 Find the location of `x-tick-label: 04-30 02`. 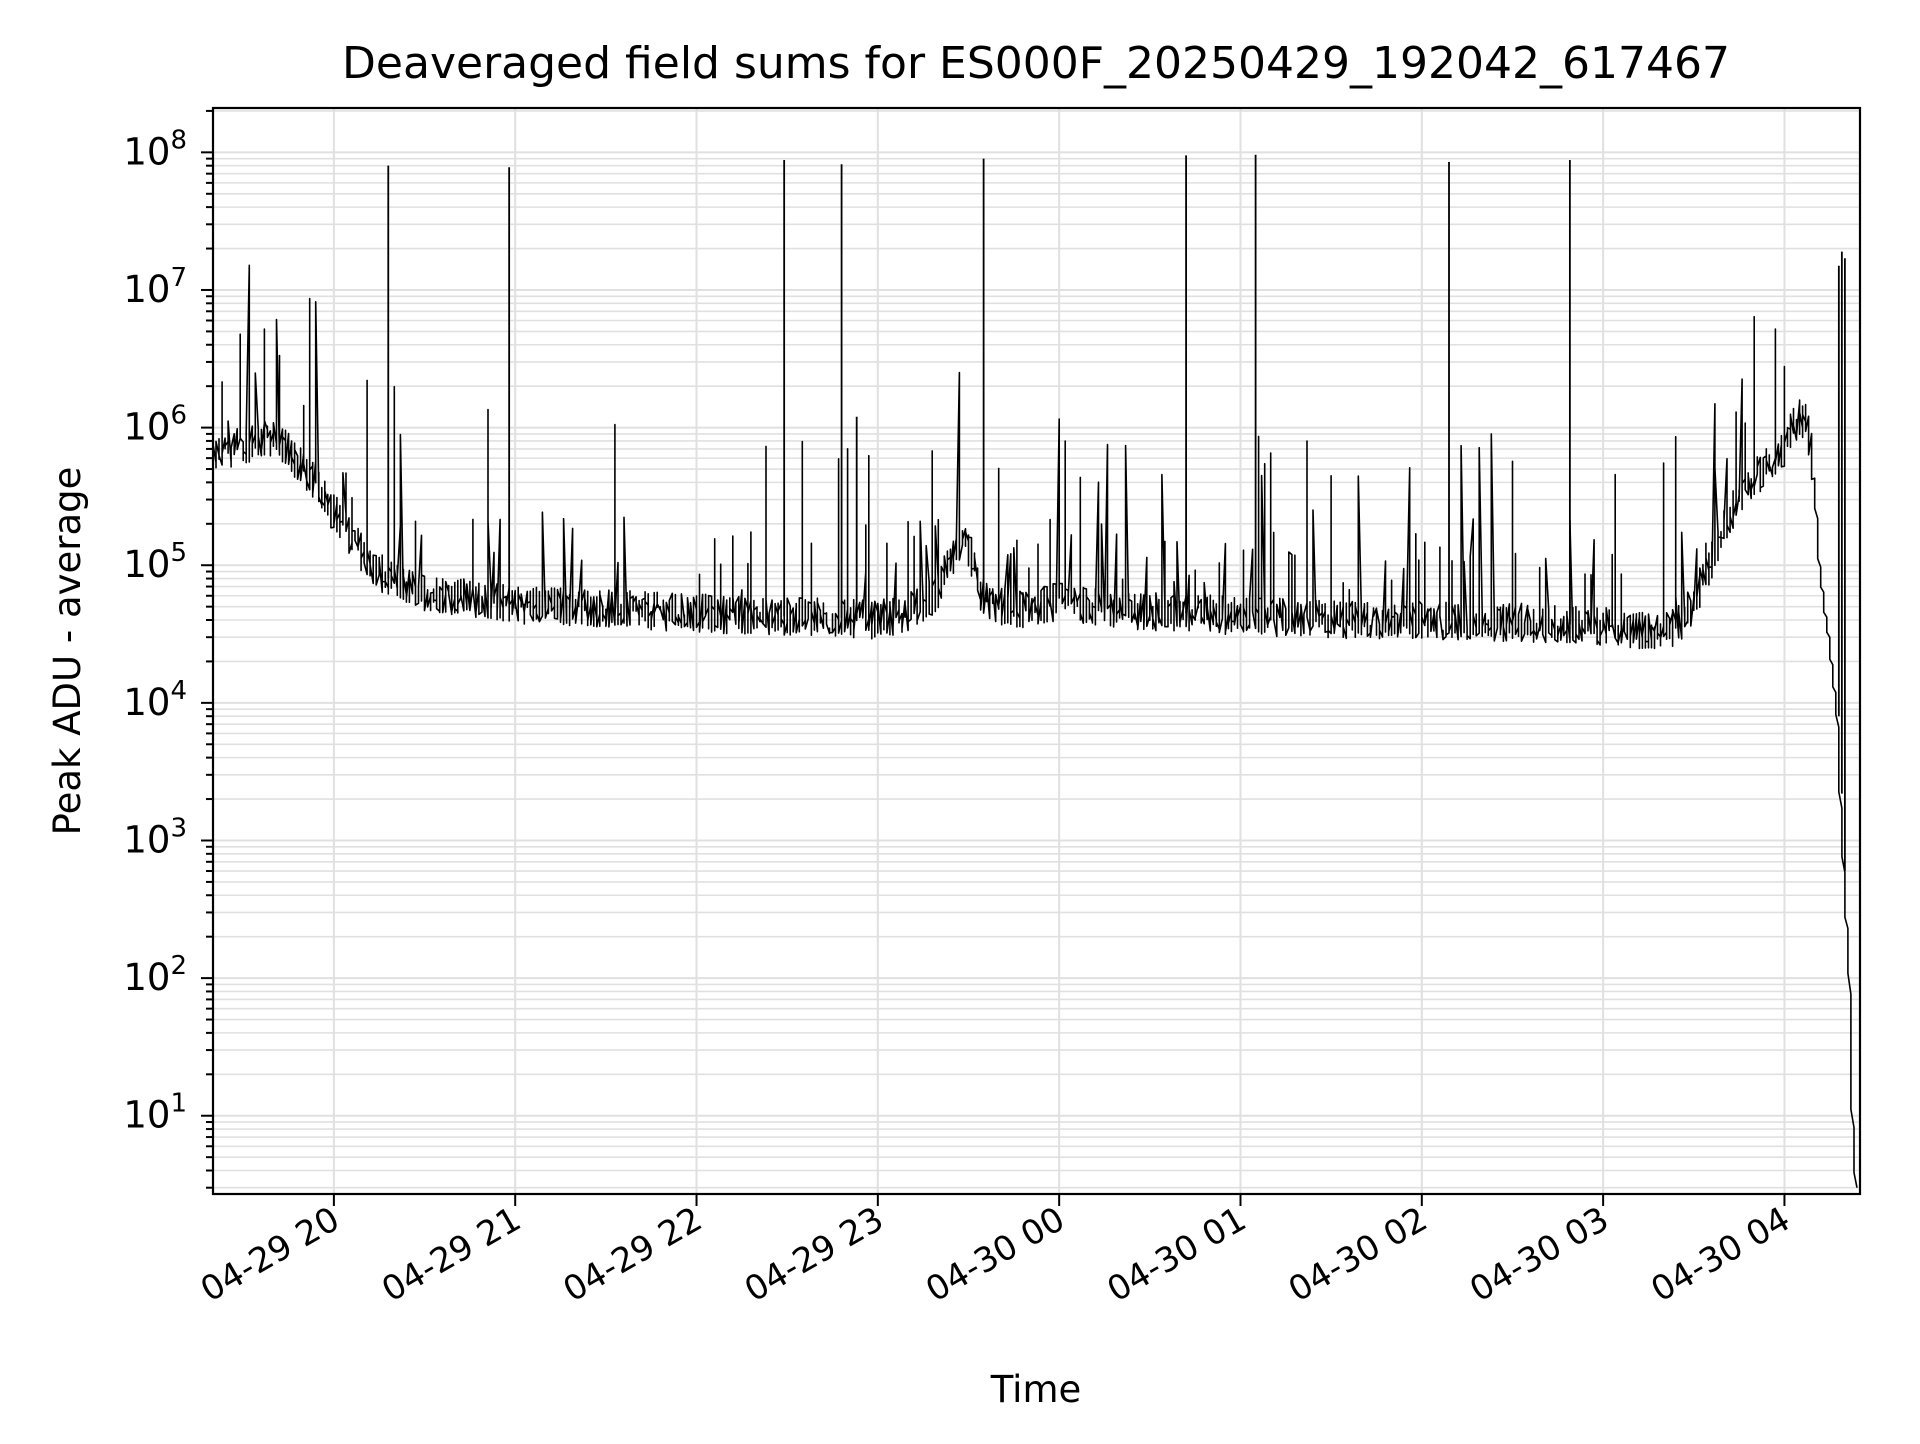

x-tick-label: 04-30 02 is located at coordinates (1358, 1254).